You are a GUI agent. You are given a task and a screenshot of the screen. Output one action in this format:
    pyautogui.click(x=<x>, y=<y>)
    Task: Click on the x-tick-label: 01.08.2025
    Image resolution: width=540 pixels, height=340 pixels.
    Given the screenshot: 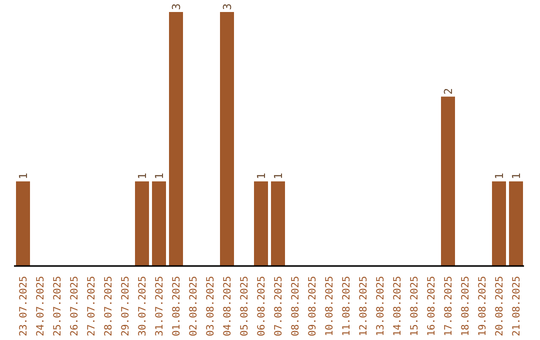 What is the action you would take?
    pyautogui.click(x=177, y=306)
    